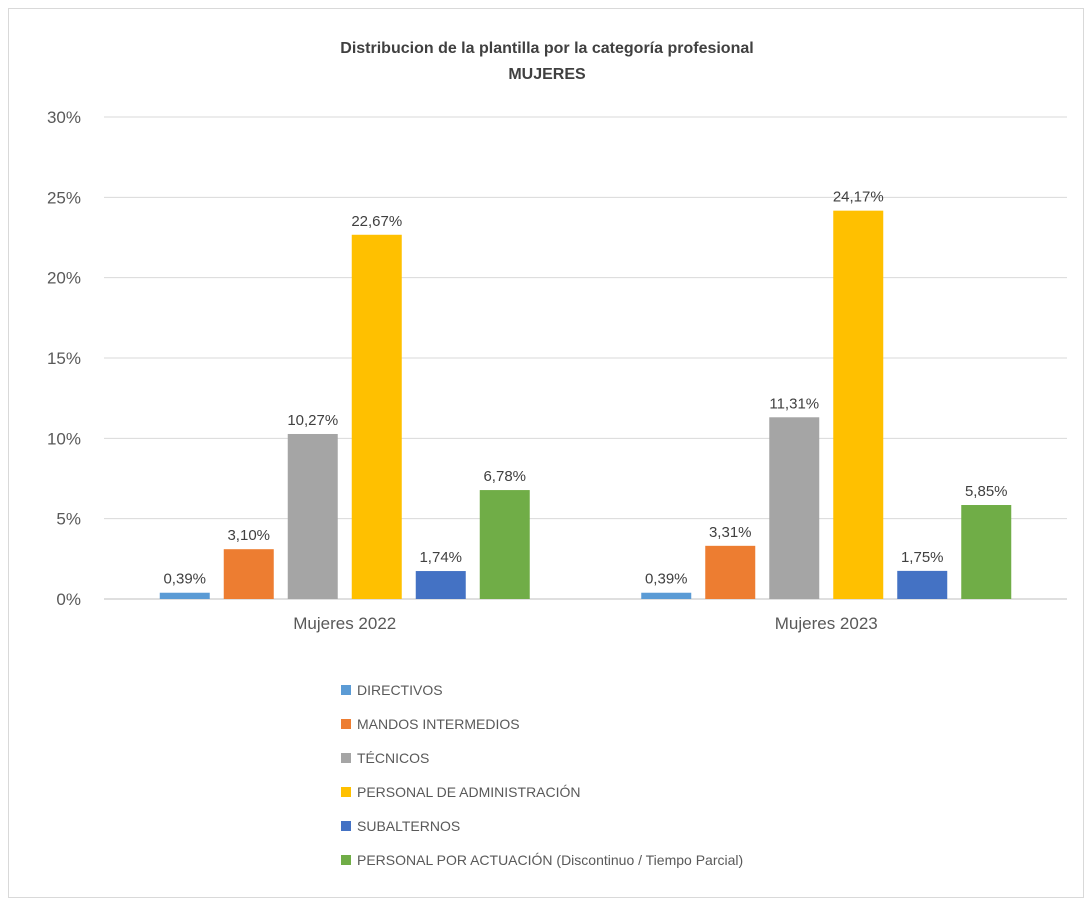 This screenshot has width=1092, height=906. I want to click on legend-label: TÉCNICOS, so click(393, 758).